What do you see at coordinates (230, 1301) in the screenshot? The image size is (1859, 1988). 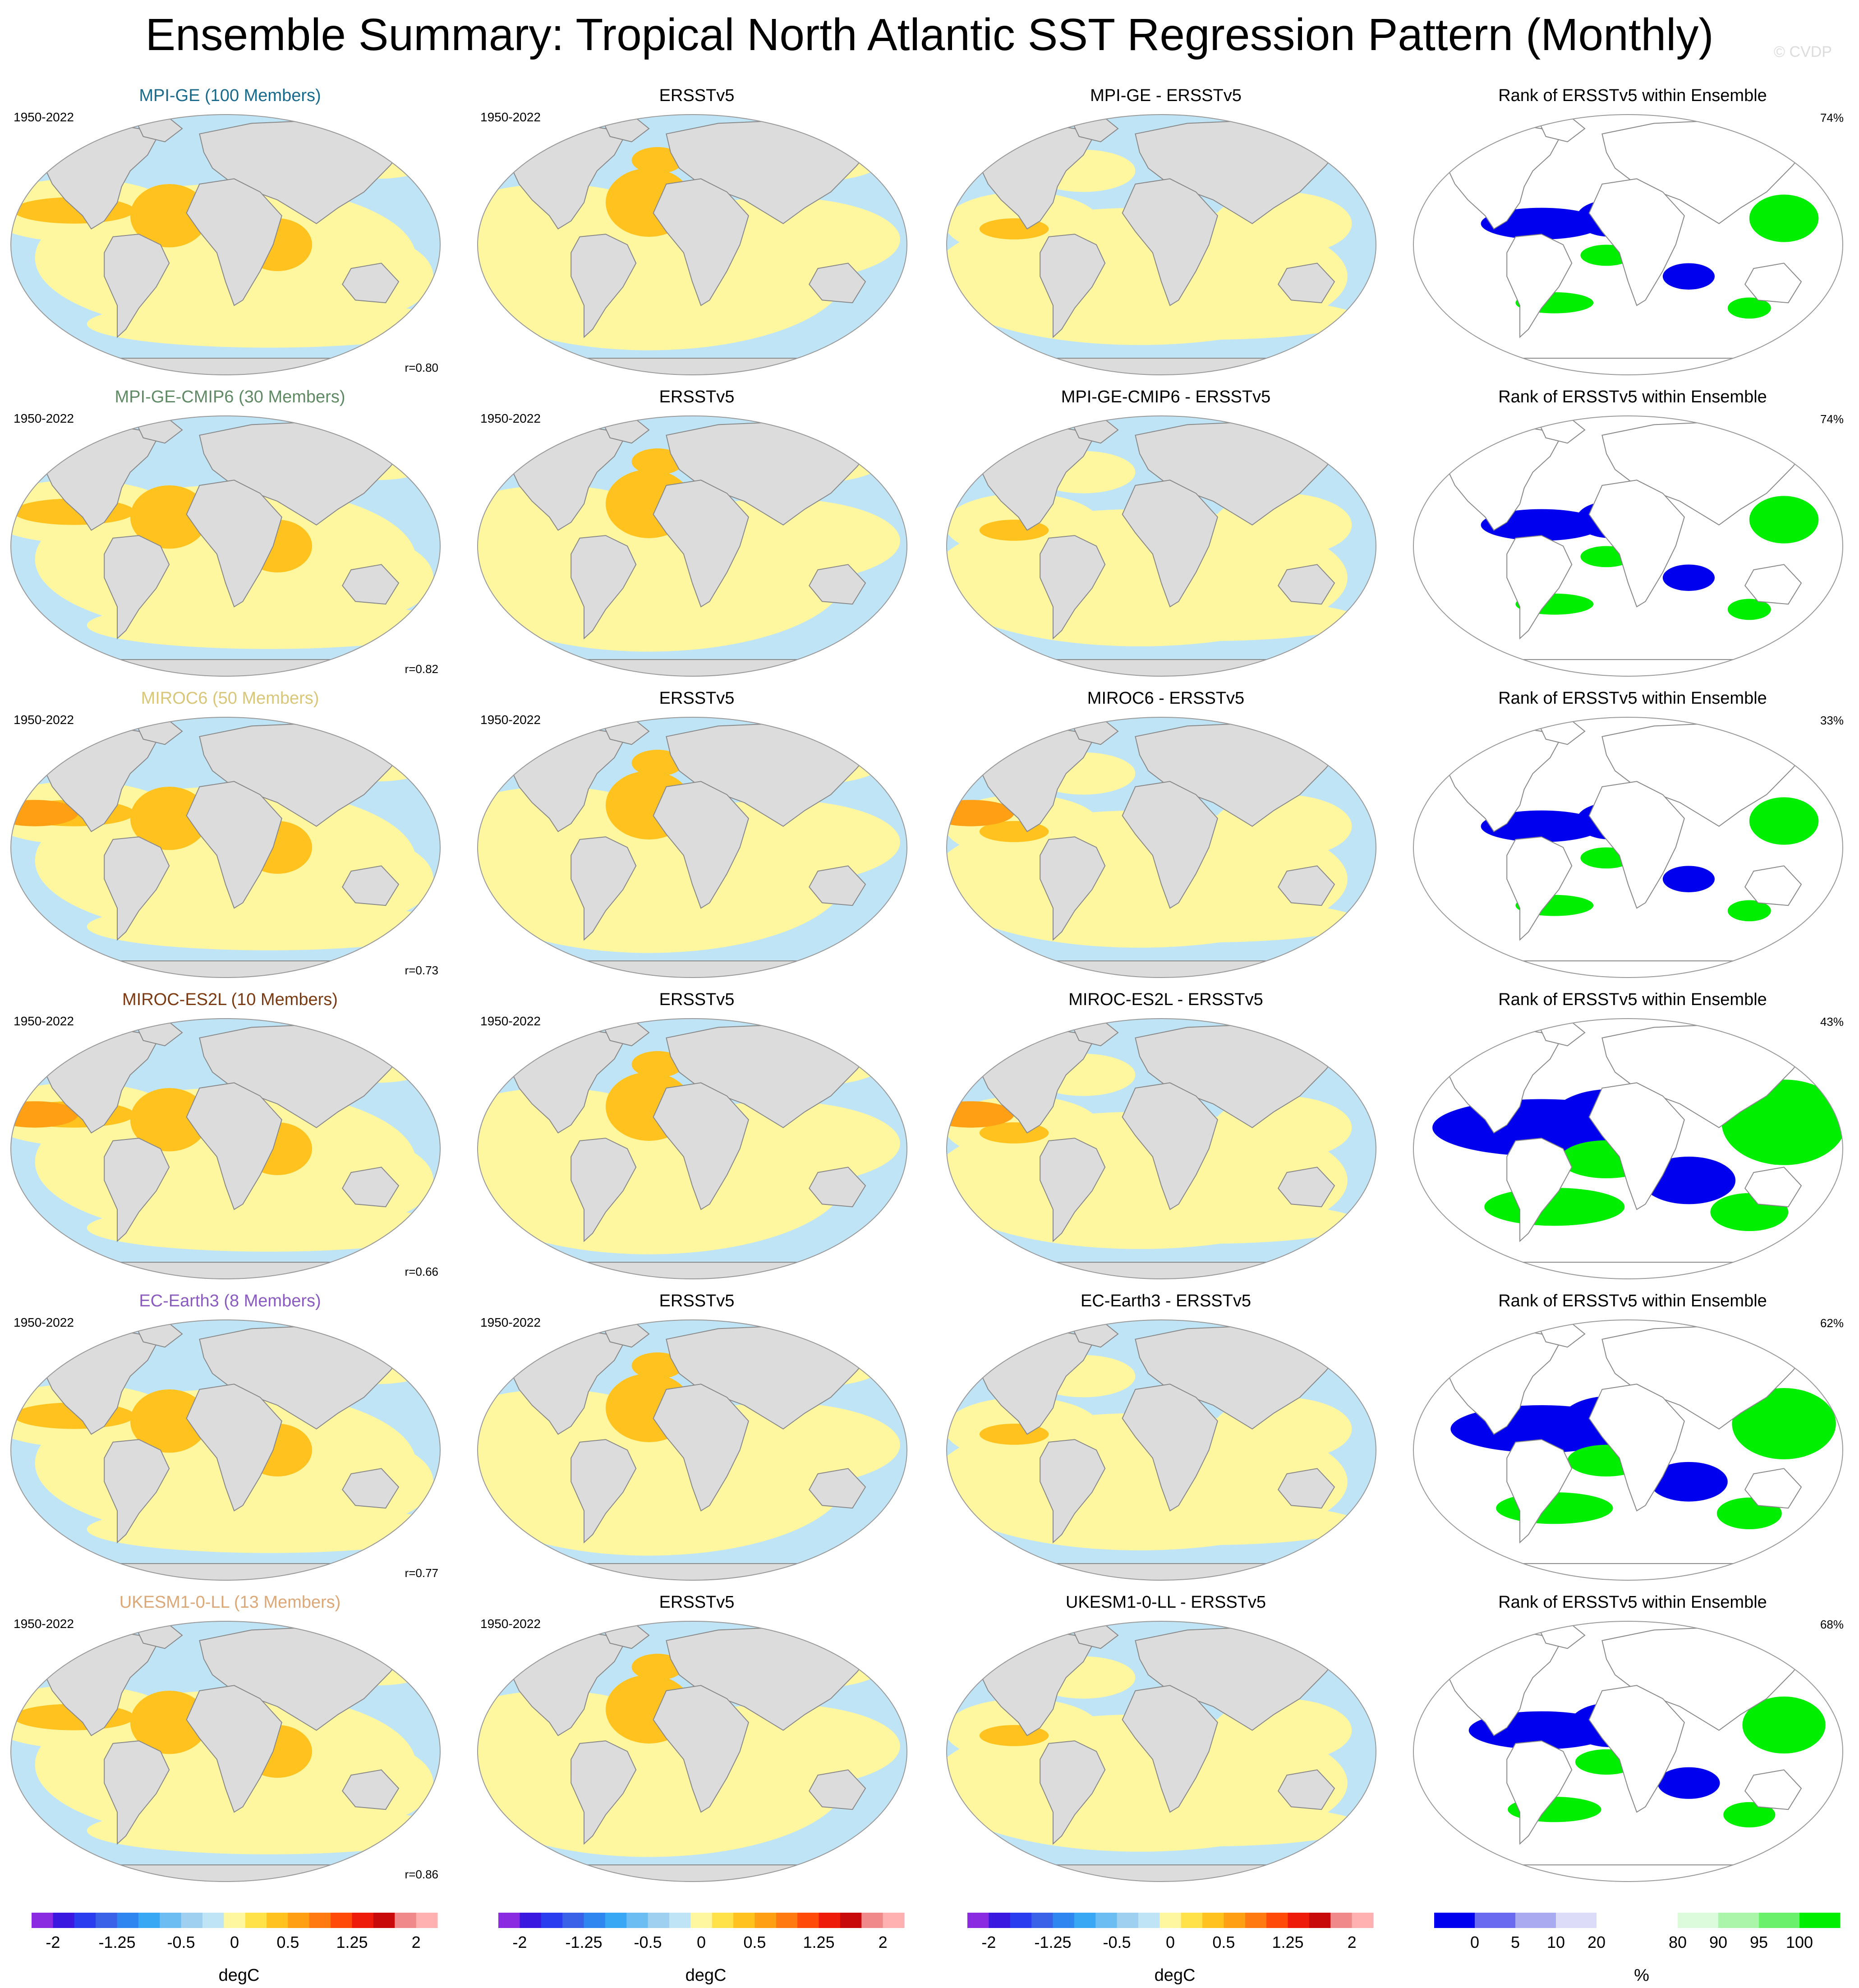 I see `panel-title: EC-Earth3 (8 Members)` at bounding box center [230, 1301].